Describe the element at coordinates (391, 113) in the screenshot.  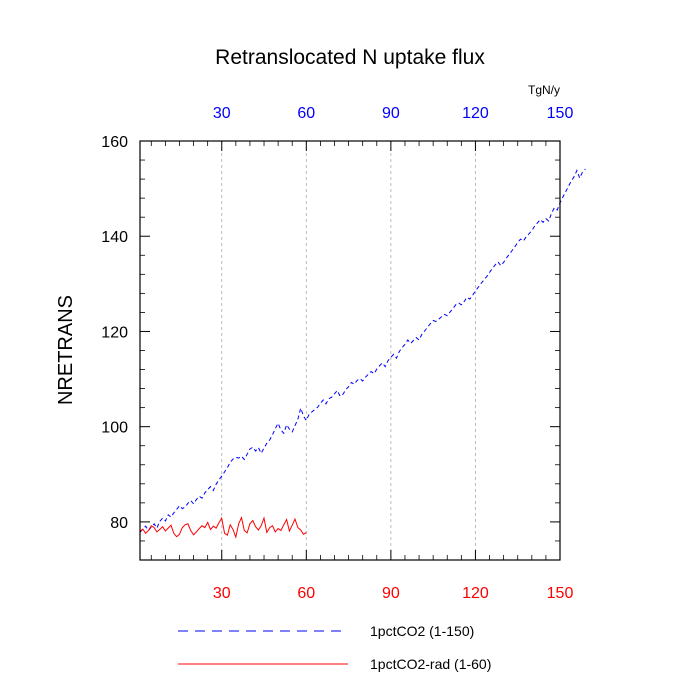
I see `x-tick-label-top-90: 90` at that location.